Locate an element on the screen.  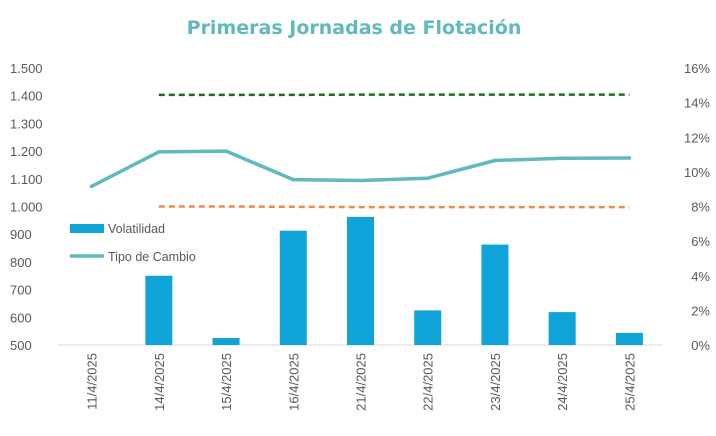
x-tick-label: 23/4/2025 is located at coordinates (495, 382).